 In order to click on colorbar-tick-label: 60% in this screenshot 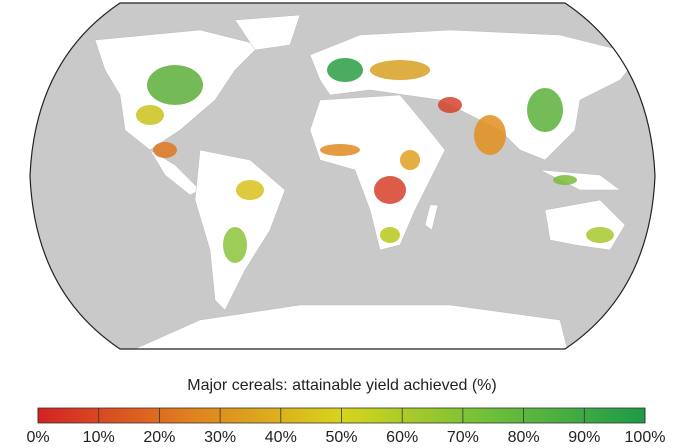, I will do `click(402, 437)`.